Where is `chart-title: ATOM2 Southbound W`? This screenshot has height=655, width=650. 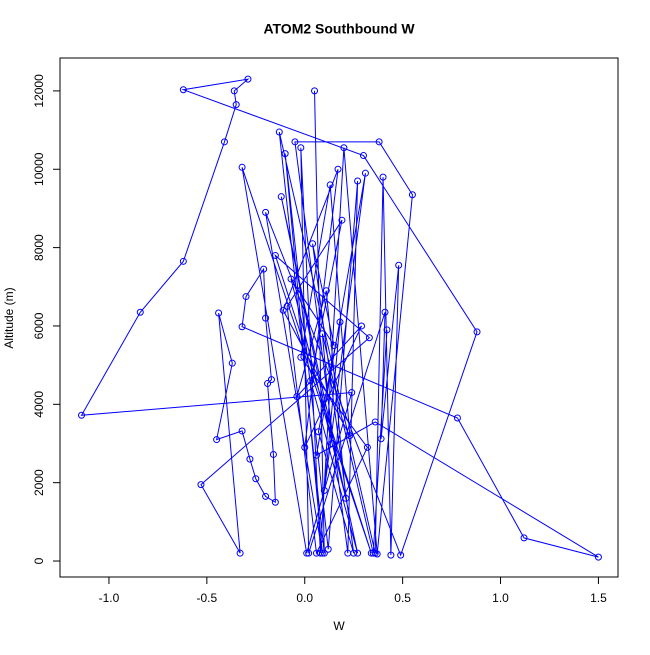 chart-title: ATOM2 Southbound W is located at coordinates (339, 29).